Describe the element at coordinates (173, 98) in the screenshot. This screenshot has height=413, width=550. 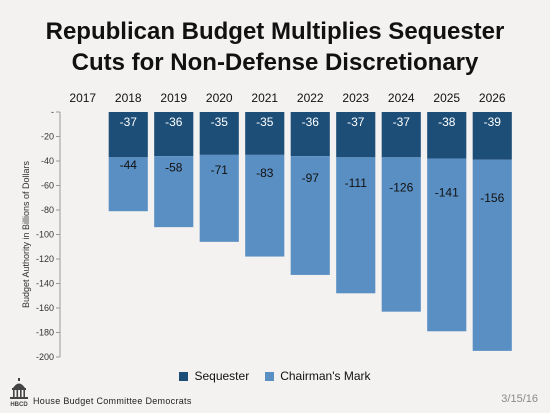
I see `x-tick-label: 2019` at that location.